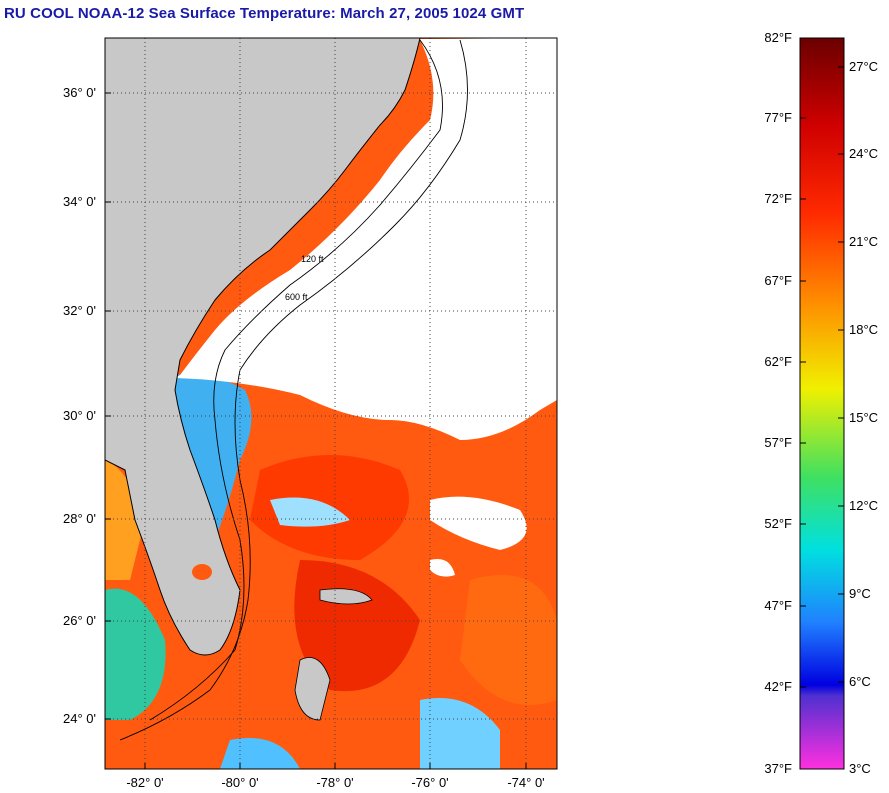 This screenshot has width=889, height=793. What do you see at coordinates (79, 92) in the screenshot?
I see `lat-label-36: 36° 0'` at bounding box center [79, 92].